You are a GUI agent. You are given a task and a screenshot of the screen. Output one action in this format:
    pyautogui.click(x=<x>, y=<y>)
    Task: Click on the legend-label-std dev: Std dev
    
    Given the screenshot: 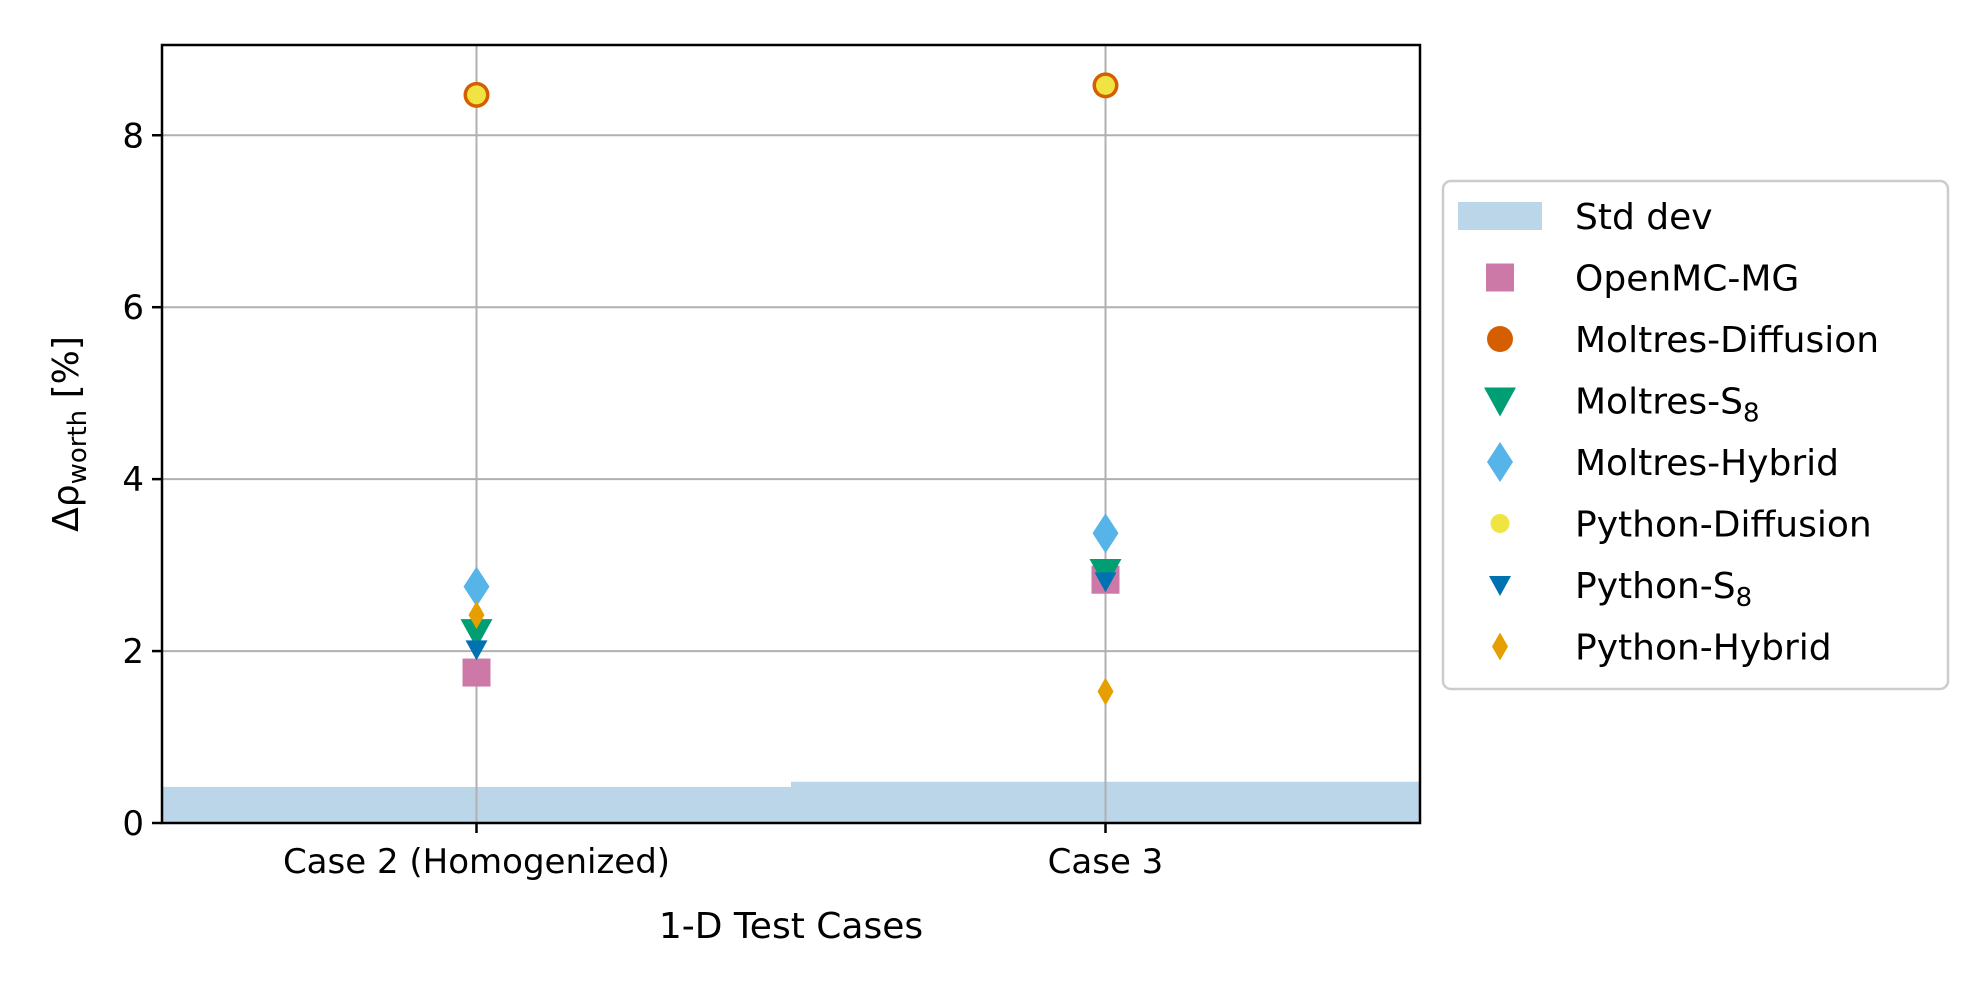 What is the action you would take?
    pyautogui.click(x=1644, y=217)
    